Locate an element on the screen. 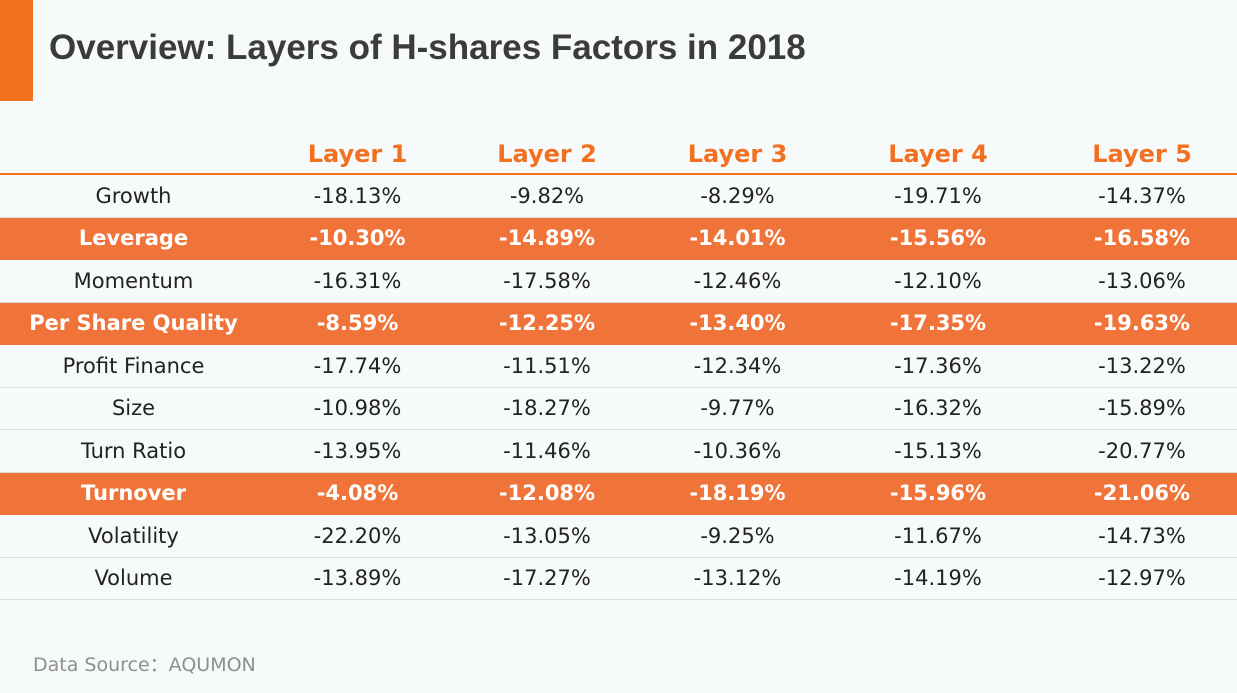  factor-label: Profit Finance is located at coordinates (133, 365).